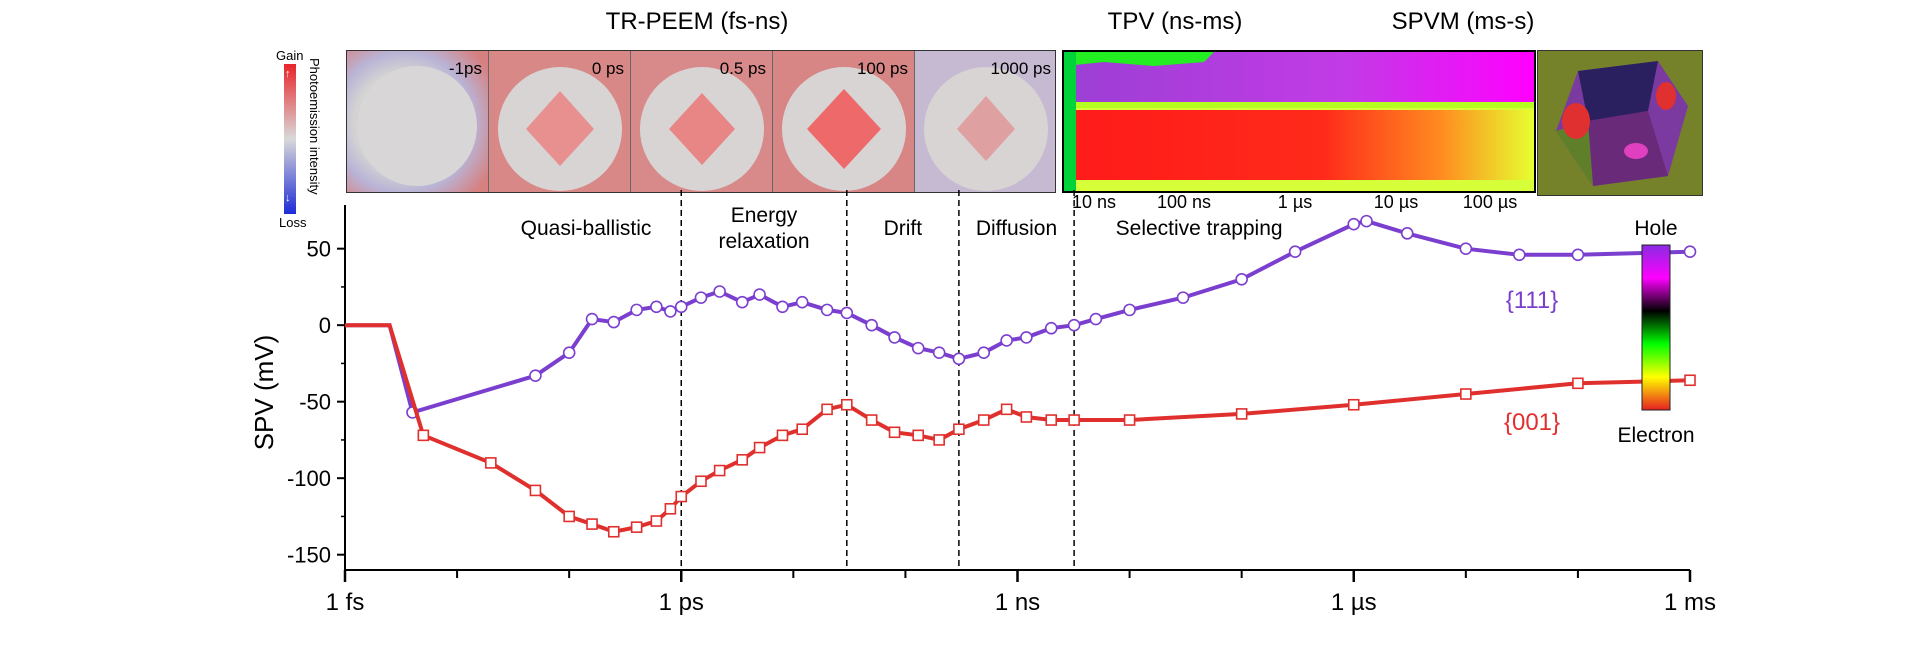 This screenshot has height=654, width=1920. I want to click on tpv-tick-1us: 1 µs, so click(1295, 202).